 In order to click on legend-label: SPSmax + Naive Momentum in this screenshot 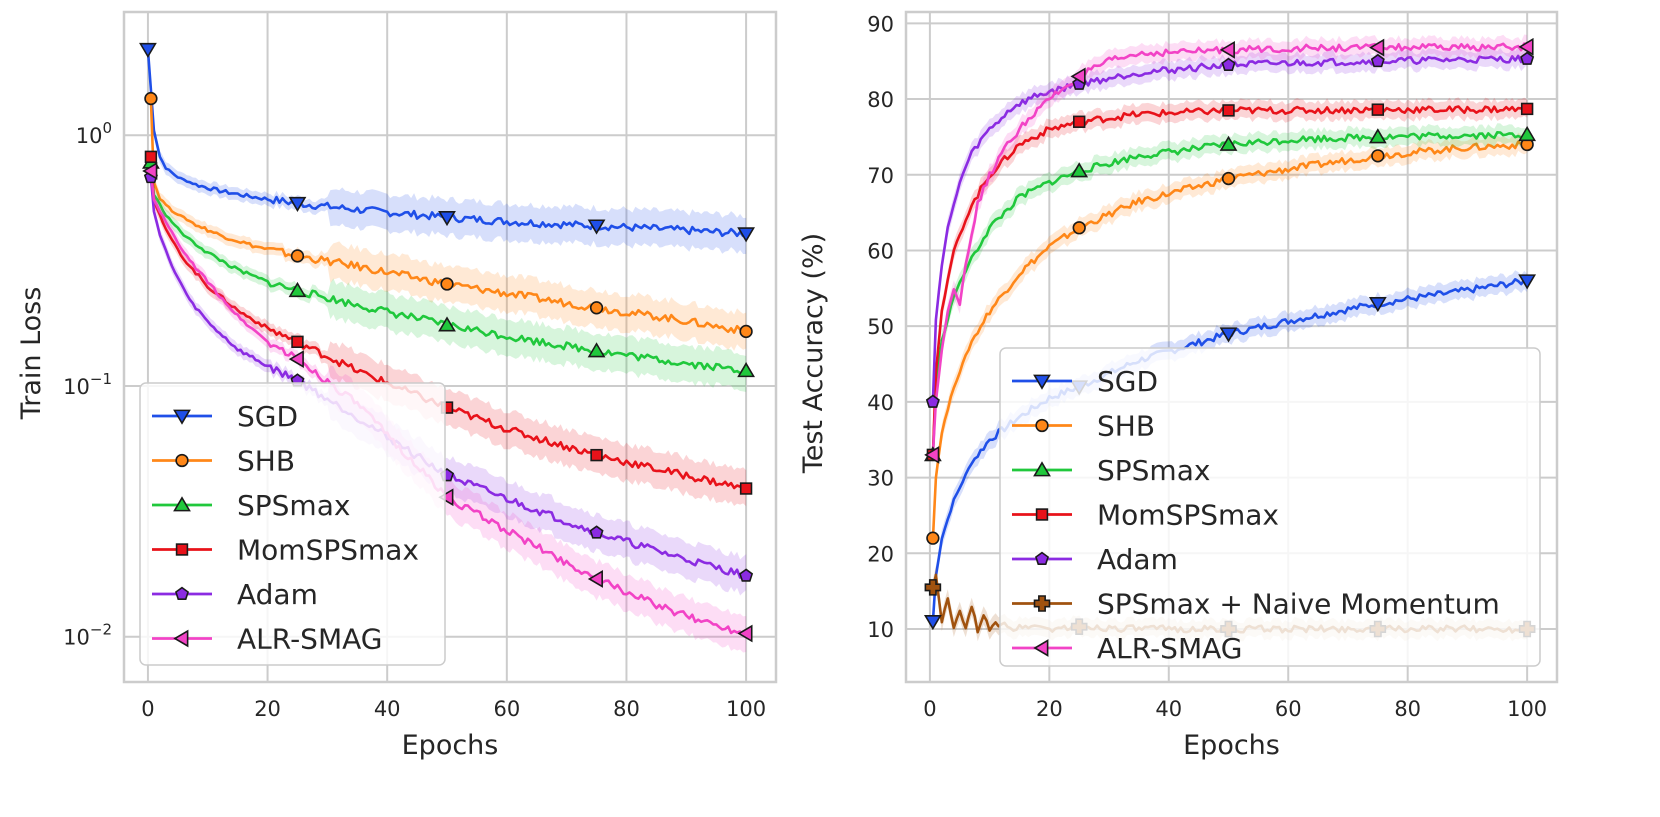, I will do `click(1298, 604)`.